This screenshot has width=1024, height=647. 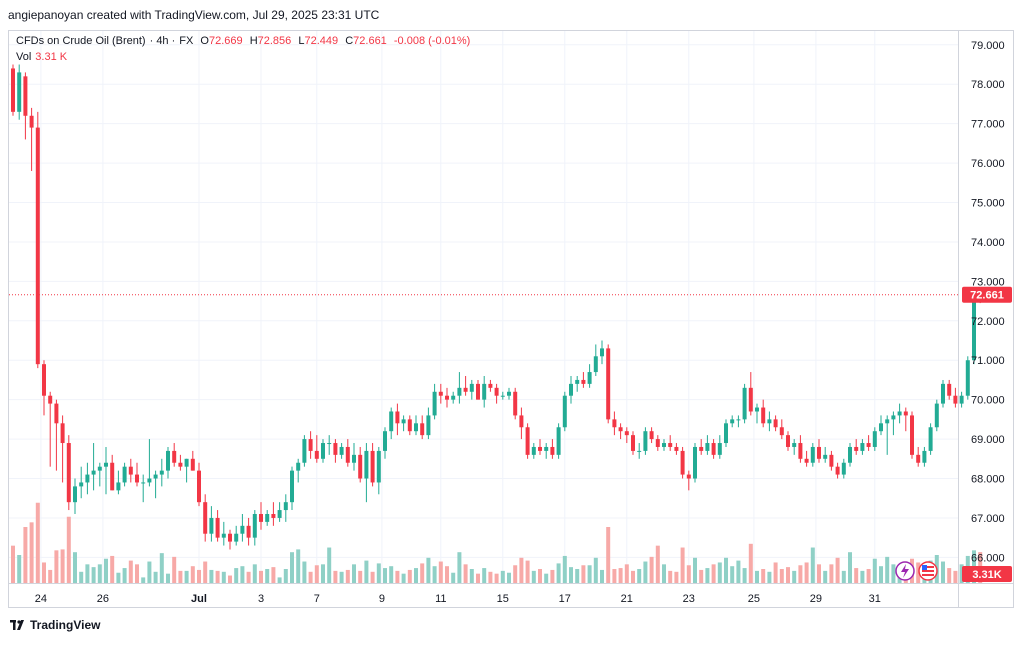 What do you see at coordinates (988, 46) in the screenshot?
I see `price-tick-label: 79.000` at bounding box center [988, 46].